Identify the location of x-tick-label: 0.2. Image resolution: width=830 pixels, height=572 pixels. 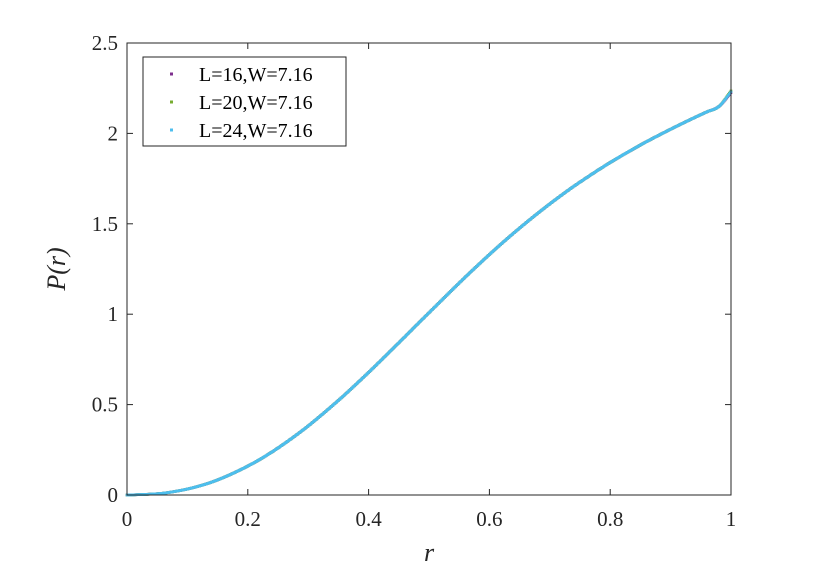
(248, 519).